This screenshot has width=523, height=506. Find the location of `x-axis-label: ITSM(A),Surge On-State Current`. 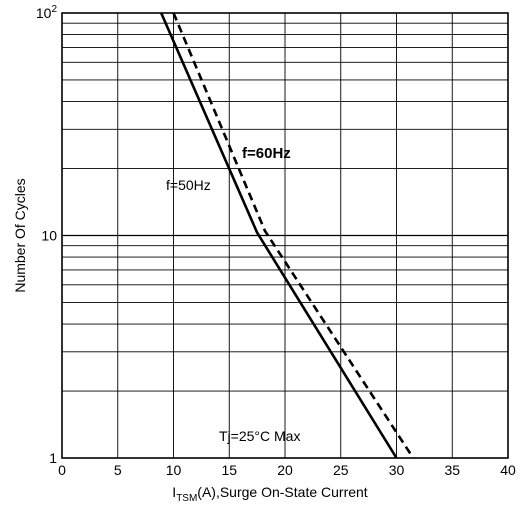

x-axis-label: ITSM(A),Surge On-State Current is located at coordinates (270, 494).